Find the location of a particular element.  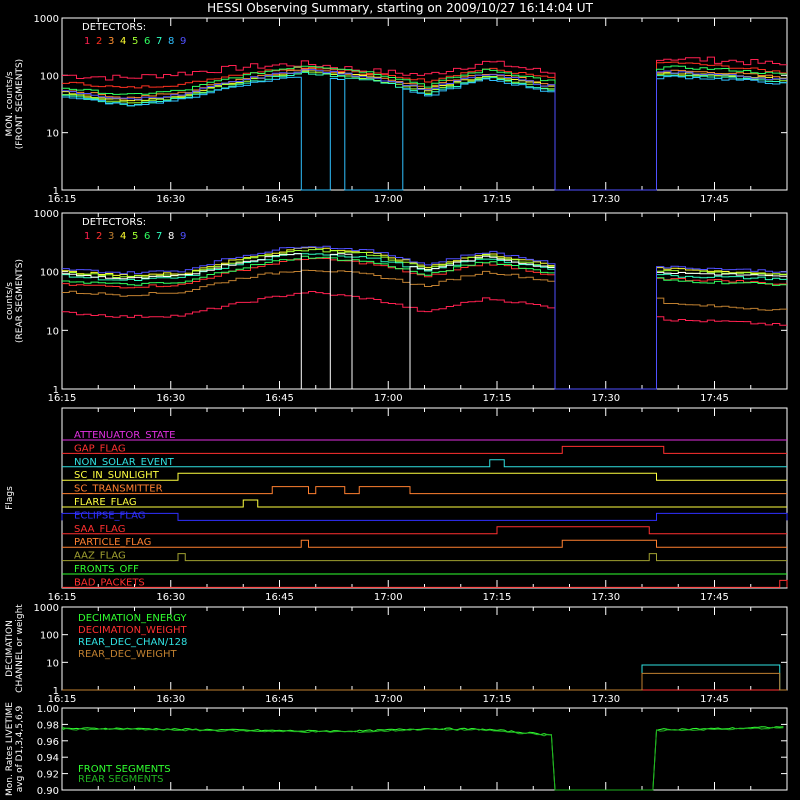

legend-item: FRONT SEGMENTS is located at coordinates (124, 769).